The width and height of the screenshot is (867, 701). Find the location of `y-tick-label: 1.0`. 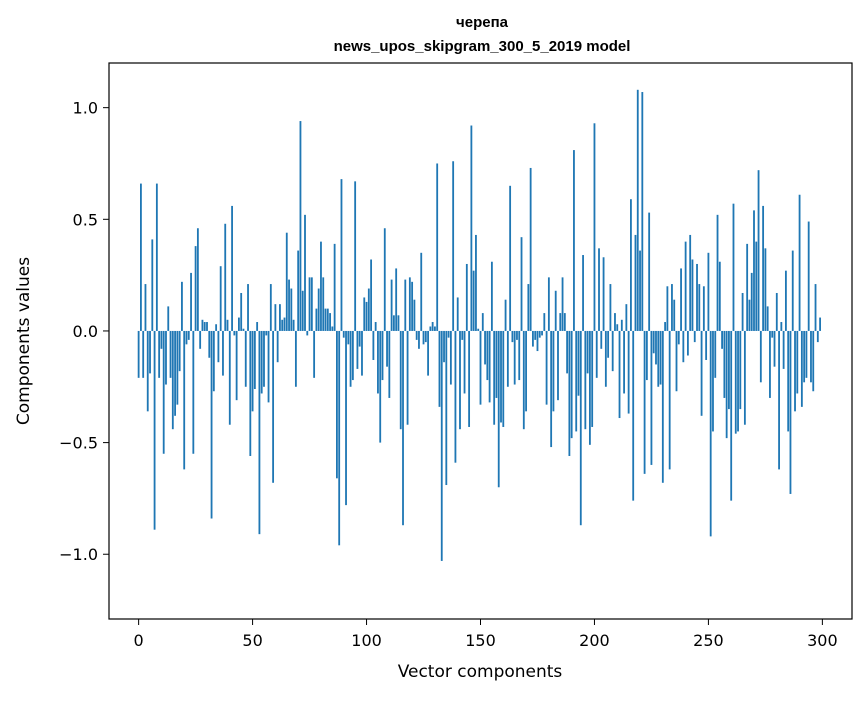

y-tick-label: 1.0 is located at coordinates (85, 108).